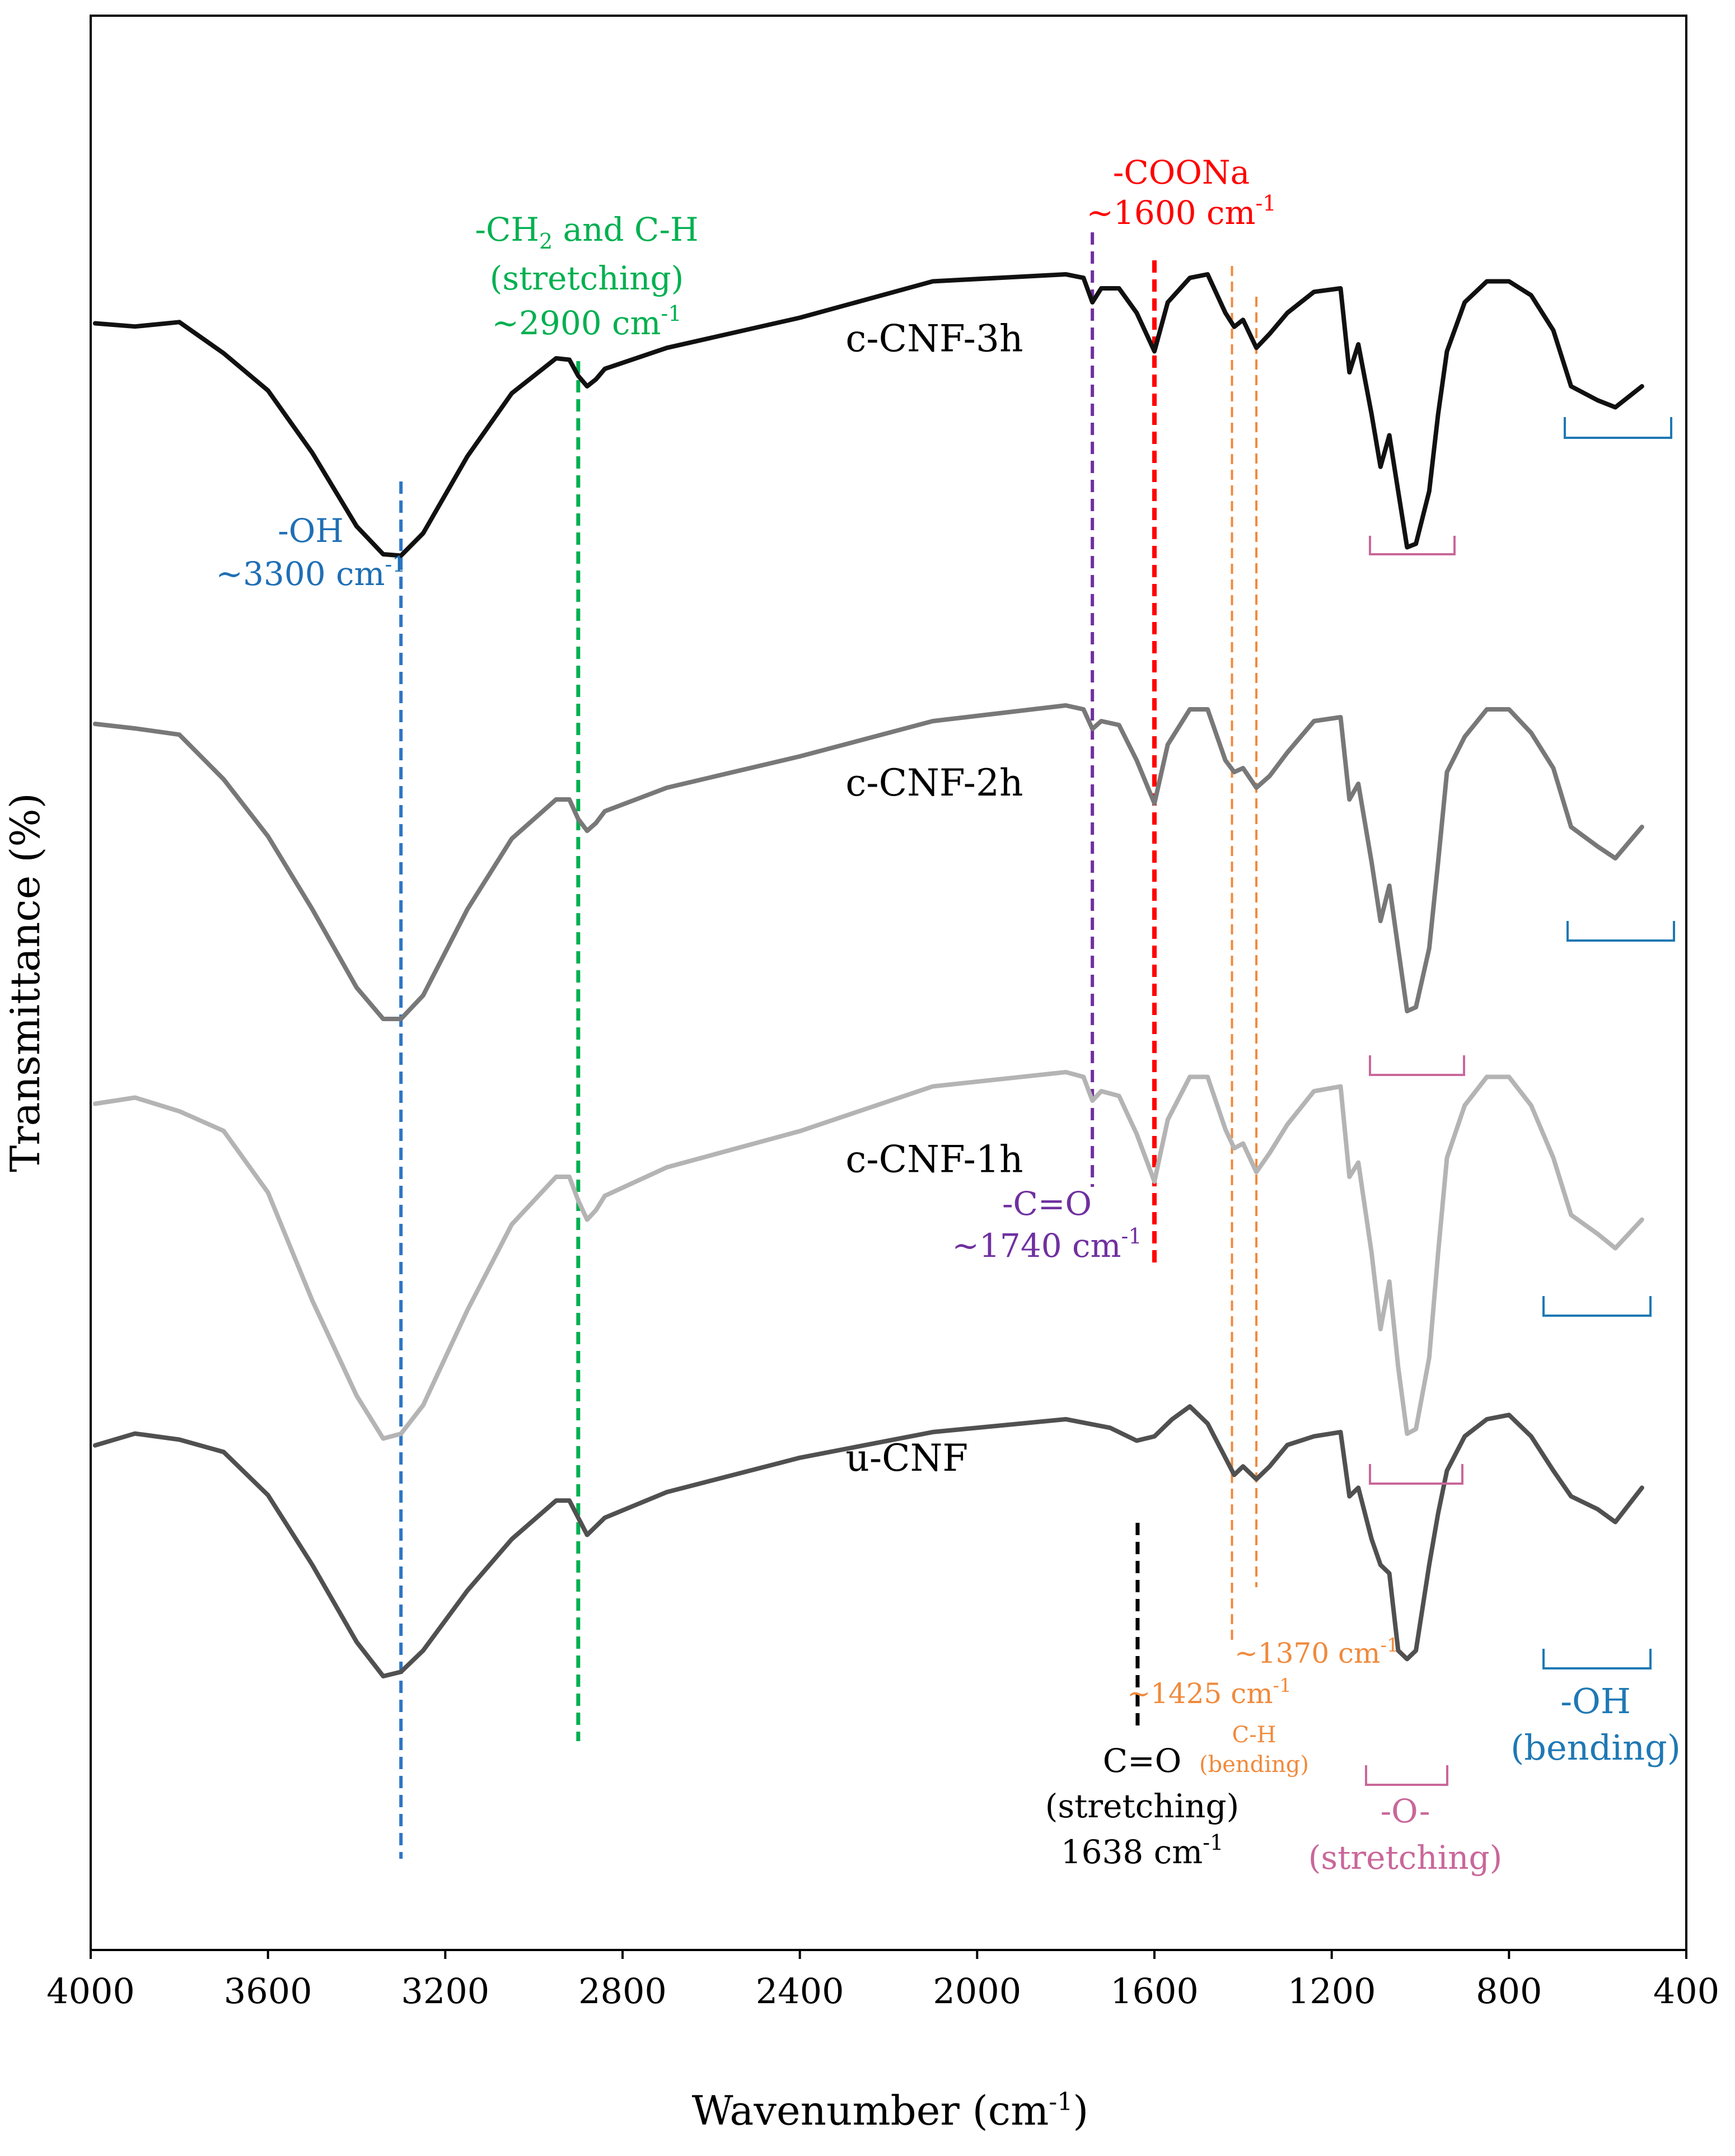  Describe the element at coordinates (906, 1458) in the screenshot. I see `series-label-u-CNF: u-CNF` at that location.